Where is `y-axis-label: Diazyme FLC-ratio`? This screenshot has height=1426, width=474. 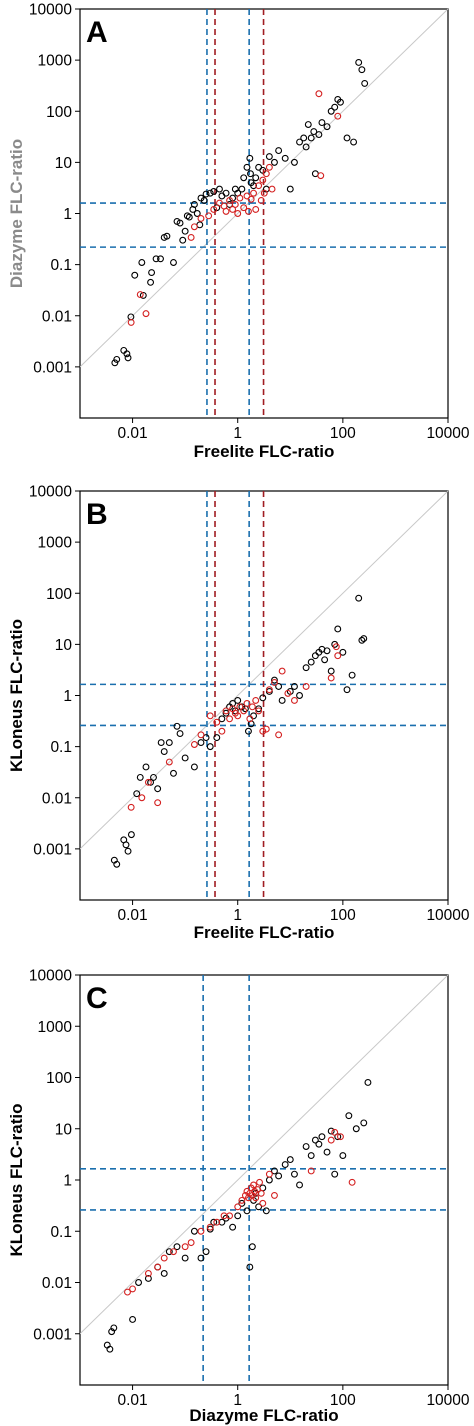 y-axis-label: Diazyme FLC-ratio is located at coordinates (16, 213).